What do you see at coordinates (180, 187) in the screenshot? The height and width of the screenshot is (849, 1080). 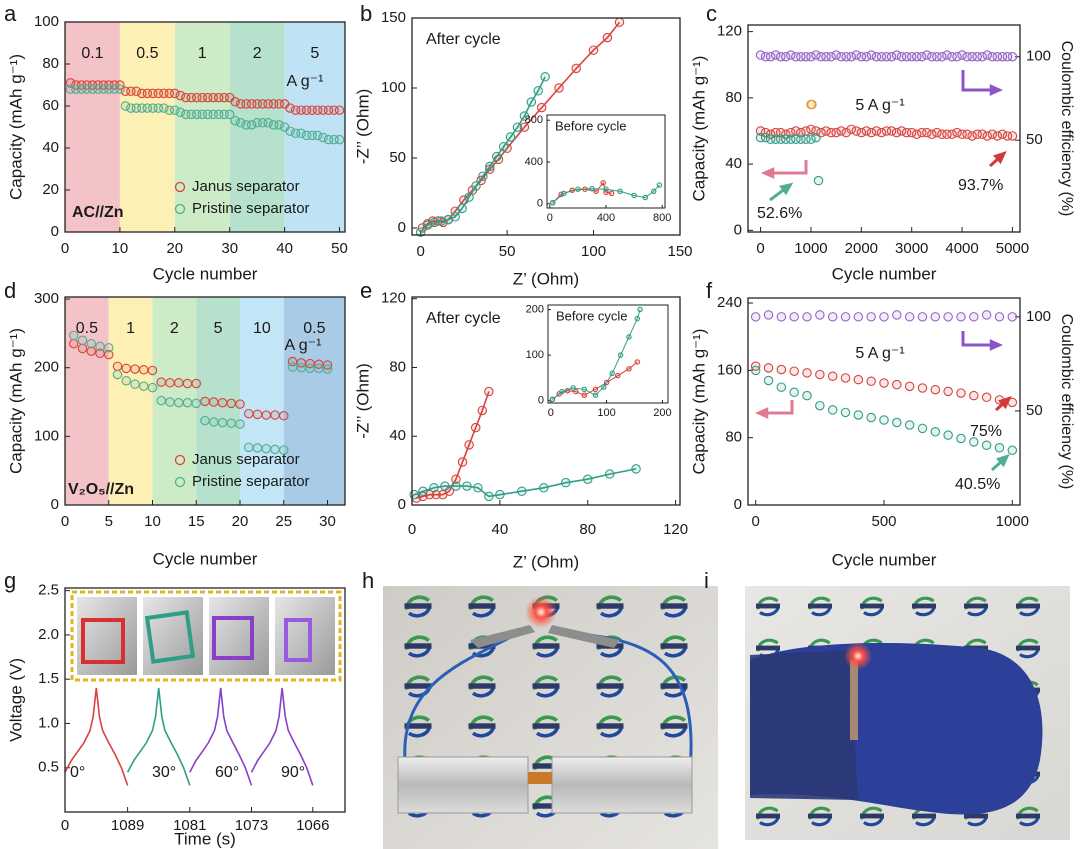 I see `legend-marker` at bounding box center [180, 187].